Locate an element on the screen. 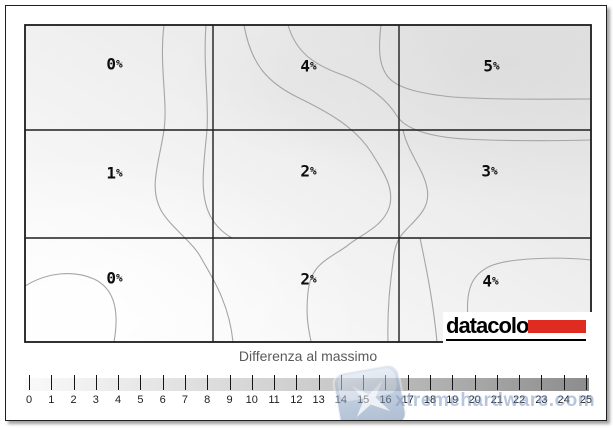 This screenshot has height=428, width=613. cell-value-r2c2: 2% is located at coordinates (308, 171).